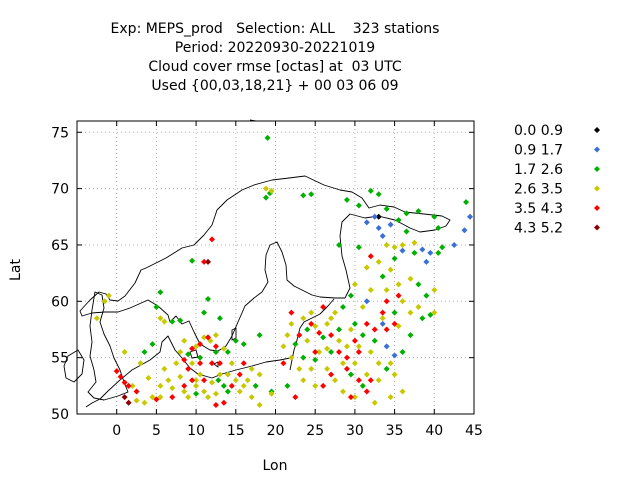  What do you see at coordinates (474, 431) in the screenshot?
I see `x-tick-label: 45` at bounding box center [474, 431].